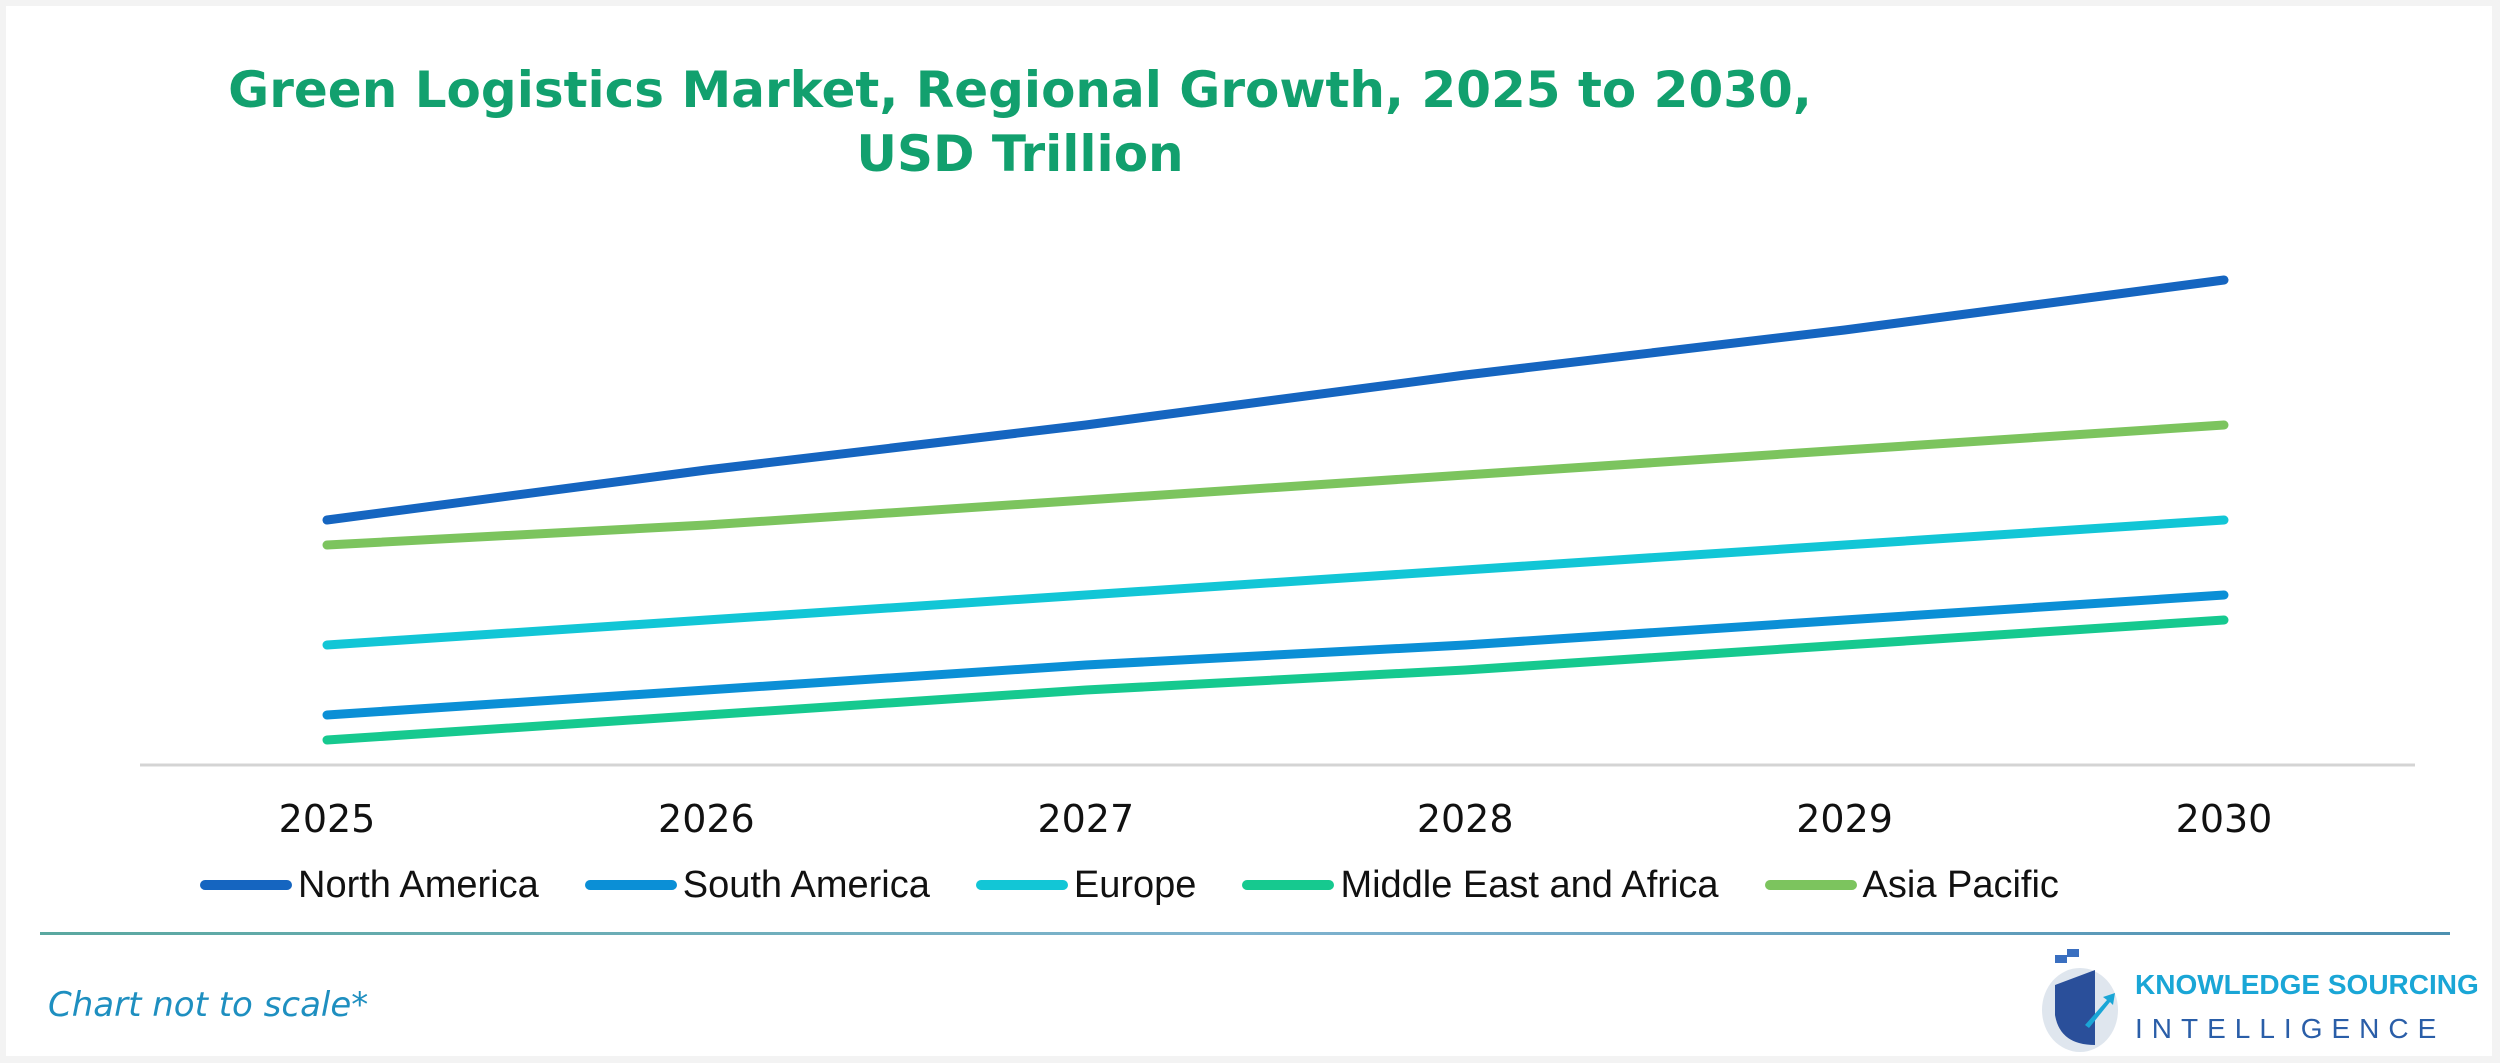 The height and width of the screenshot is (1063, 2500). I want to click on logo-icon, so click(2080, 1000).